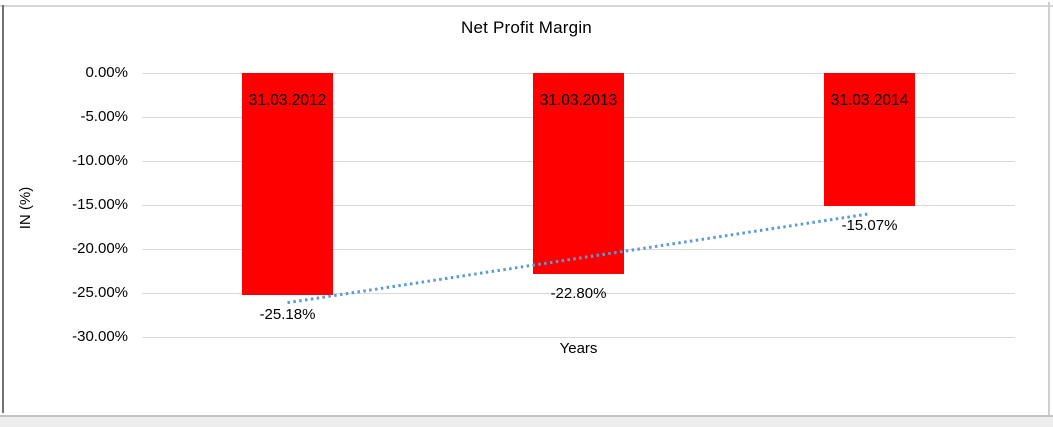 This screenshot has height=427, width=1053. What do you see at coordinates (287, 314) in the screenshot?
I see `data-label: -25.18%` at bounding box center [287, 314].